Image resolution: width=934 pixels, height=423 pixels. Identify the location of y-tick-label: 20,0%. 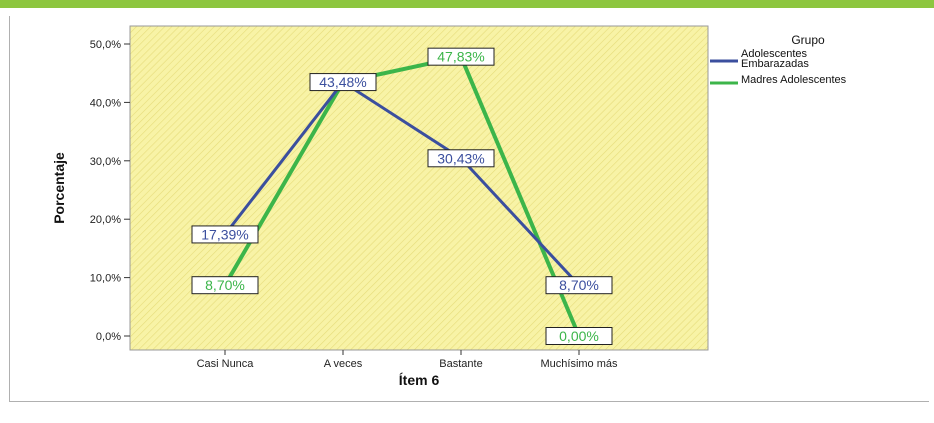
(105, 220).